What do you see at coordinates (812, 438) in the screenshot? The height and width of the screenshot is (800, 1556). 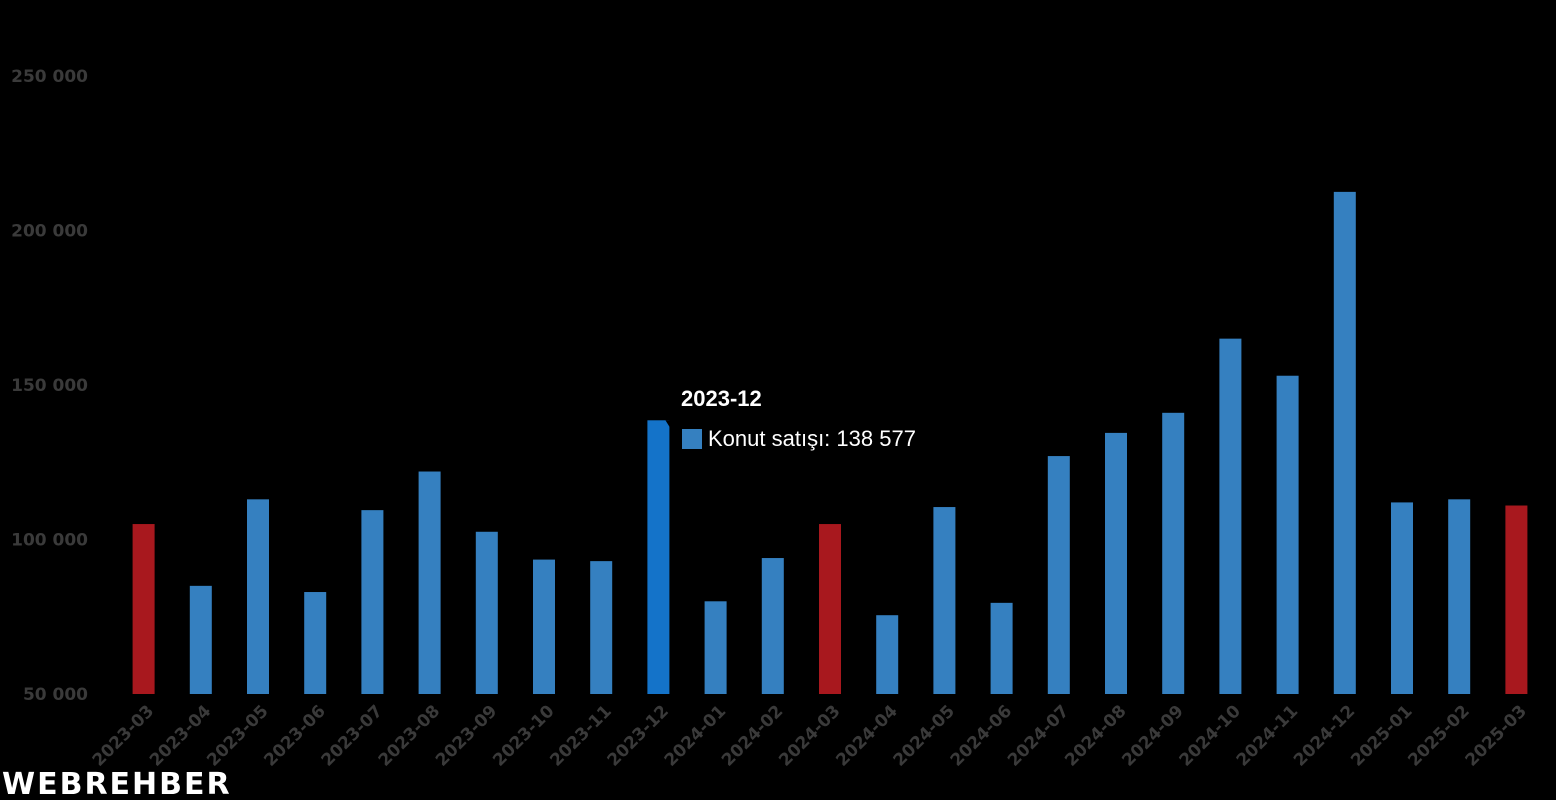 I see `tooltip-series-label: Konut satışı: 138 577` at bounding box center [812, 438].